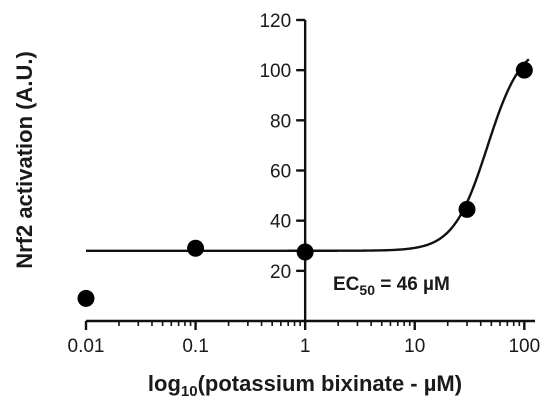 The height and width of the screenshot is (408, 550). Describe the element at coordinates (330, 383) in the screenshot. I see `x-axis-title-rest: (potassium bixinate - µM)` at that location.